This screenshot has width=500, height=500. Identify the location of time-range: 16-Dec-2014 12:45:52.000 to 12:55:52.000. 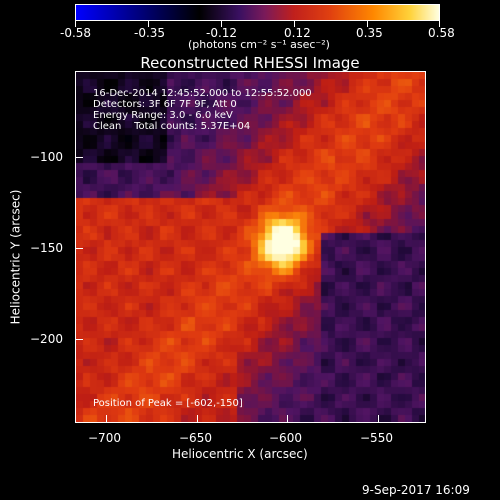
(202, 93).